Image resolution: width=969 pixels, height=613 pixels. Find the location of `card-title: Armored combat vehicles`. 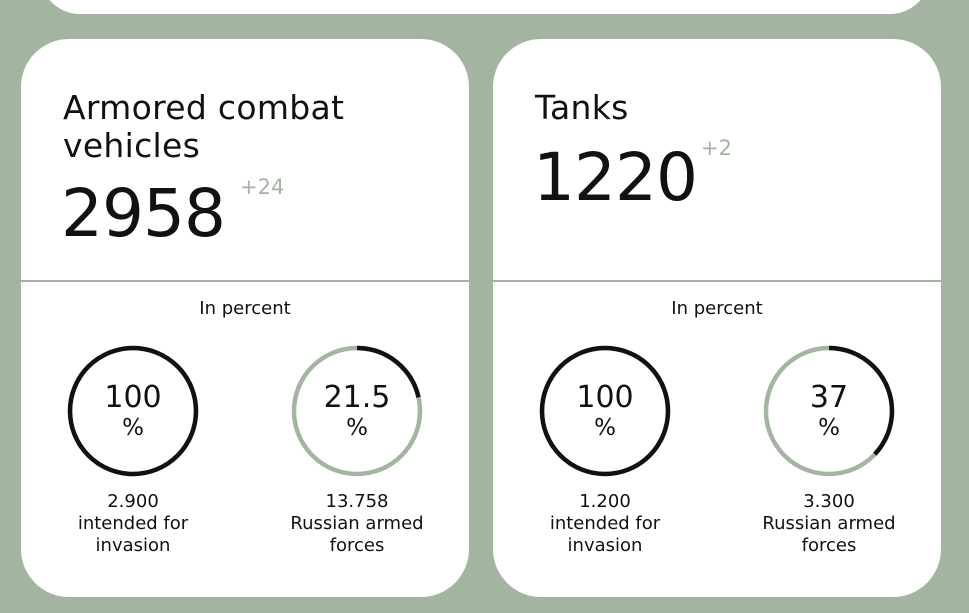

card-title: Armored combat vehicles is located at coordinates (204, 126).